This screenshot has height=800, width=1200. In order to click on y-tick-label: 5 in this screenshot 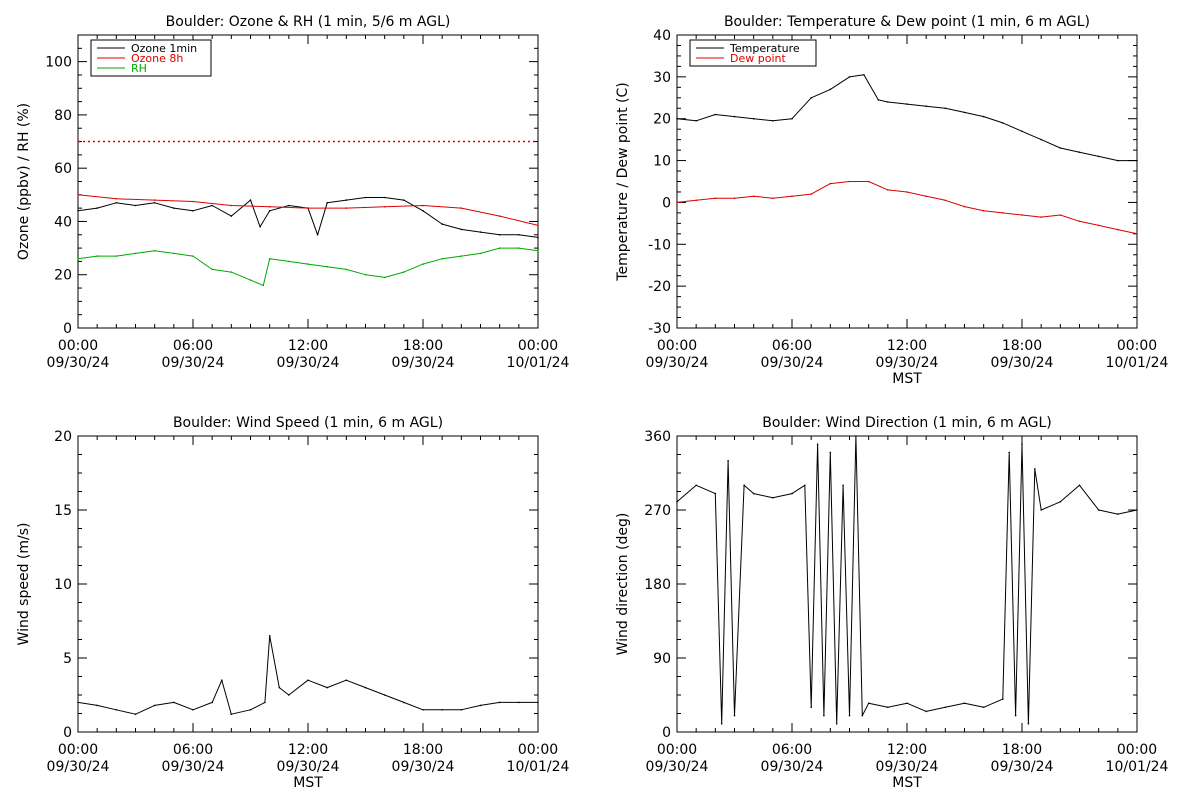, I will do `click(67, 659)`.